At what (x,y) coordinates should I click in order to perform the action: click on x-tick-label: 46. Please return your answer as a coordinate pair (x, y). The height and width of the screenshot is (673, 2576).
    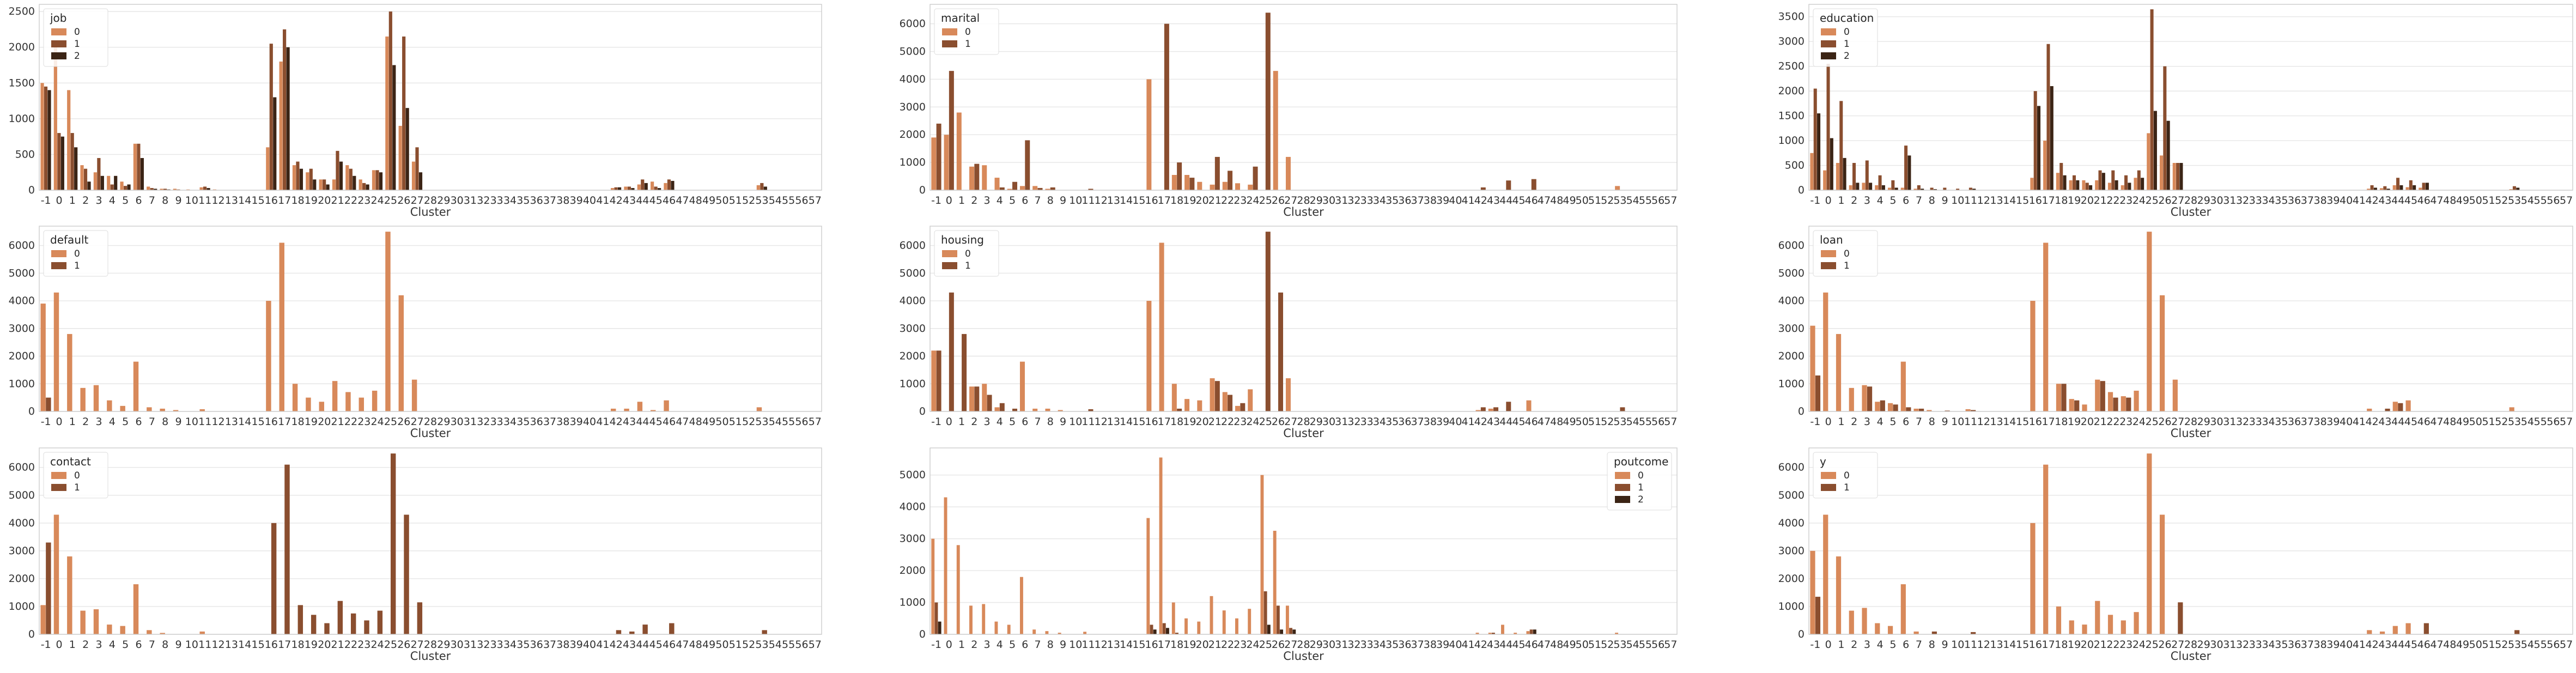
    Looking at the image, I should click on (1532, 422).